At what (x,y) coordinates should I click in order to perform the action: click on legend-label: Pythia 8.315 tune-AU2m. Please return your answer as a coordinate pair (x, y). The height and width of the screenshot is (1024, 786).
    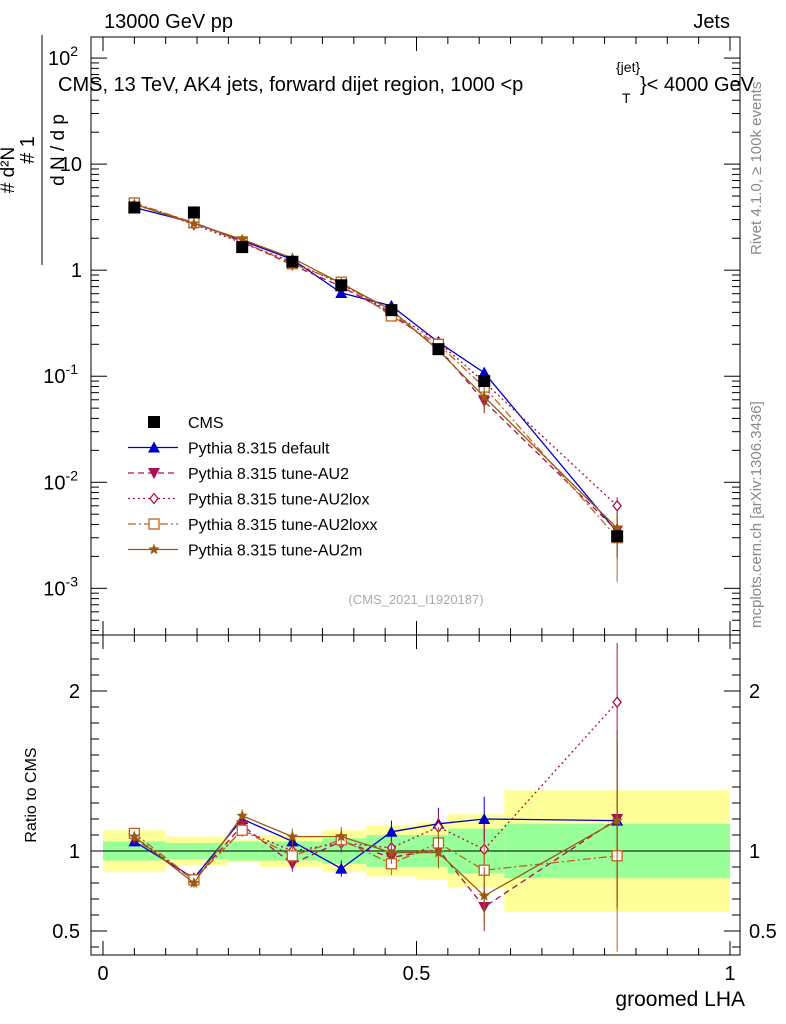
    Looking at the image, I should click on (275, 551).